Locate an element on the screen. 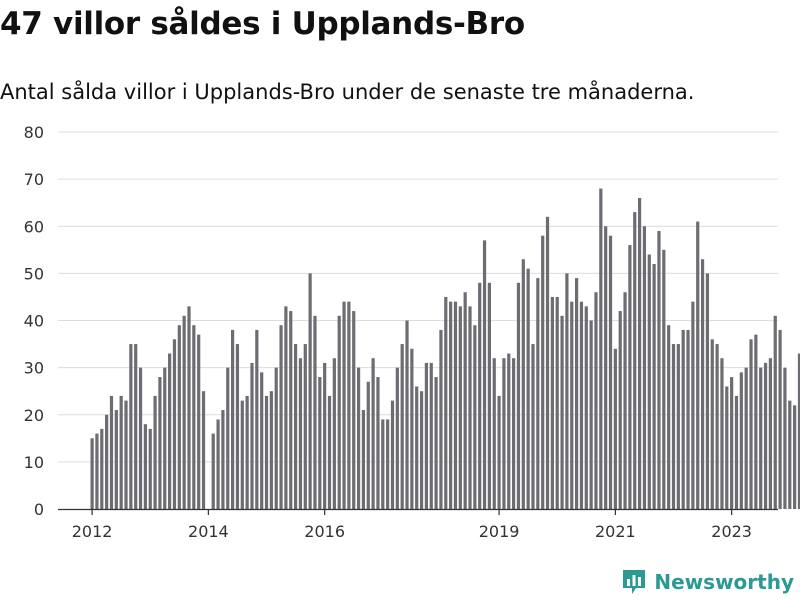  y-axis-ticks: 0 10 20 30 40 50 60 70 80 is located at coordinates (34, 321).